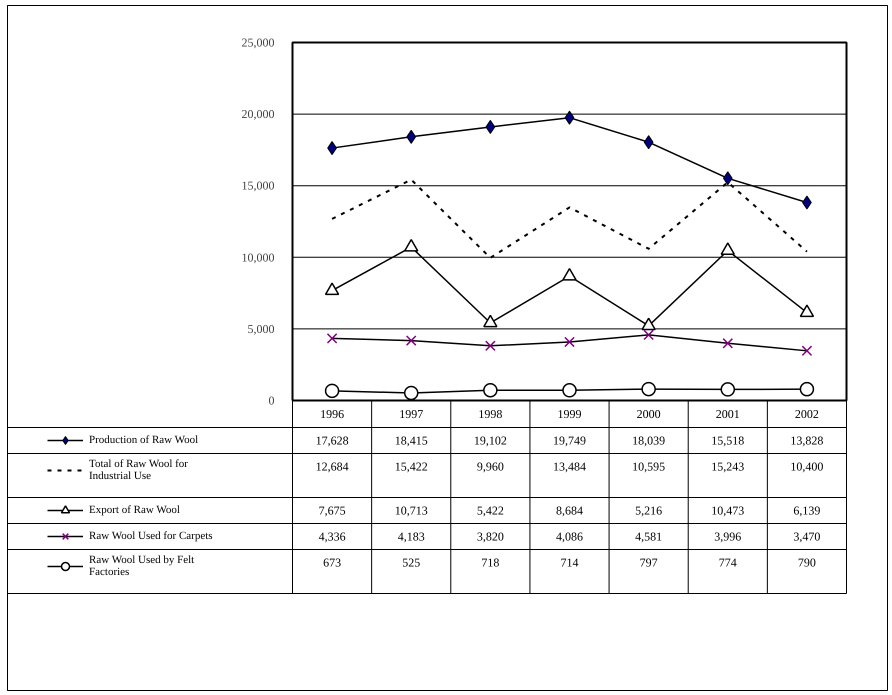 The image size is (892, 695). What do you see at coordinates (332, 441) in the screenshot?
I see `data-label: 17,628` at bounding box center [332, 441].